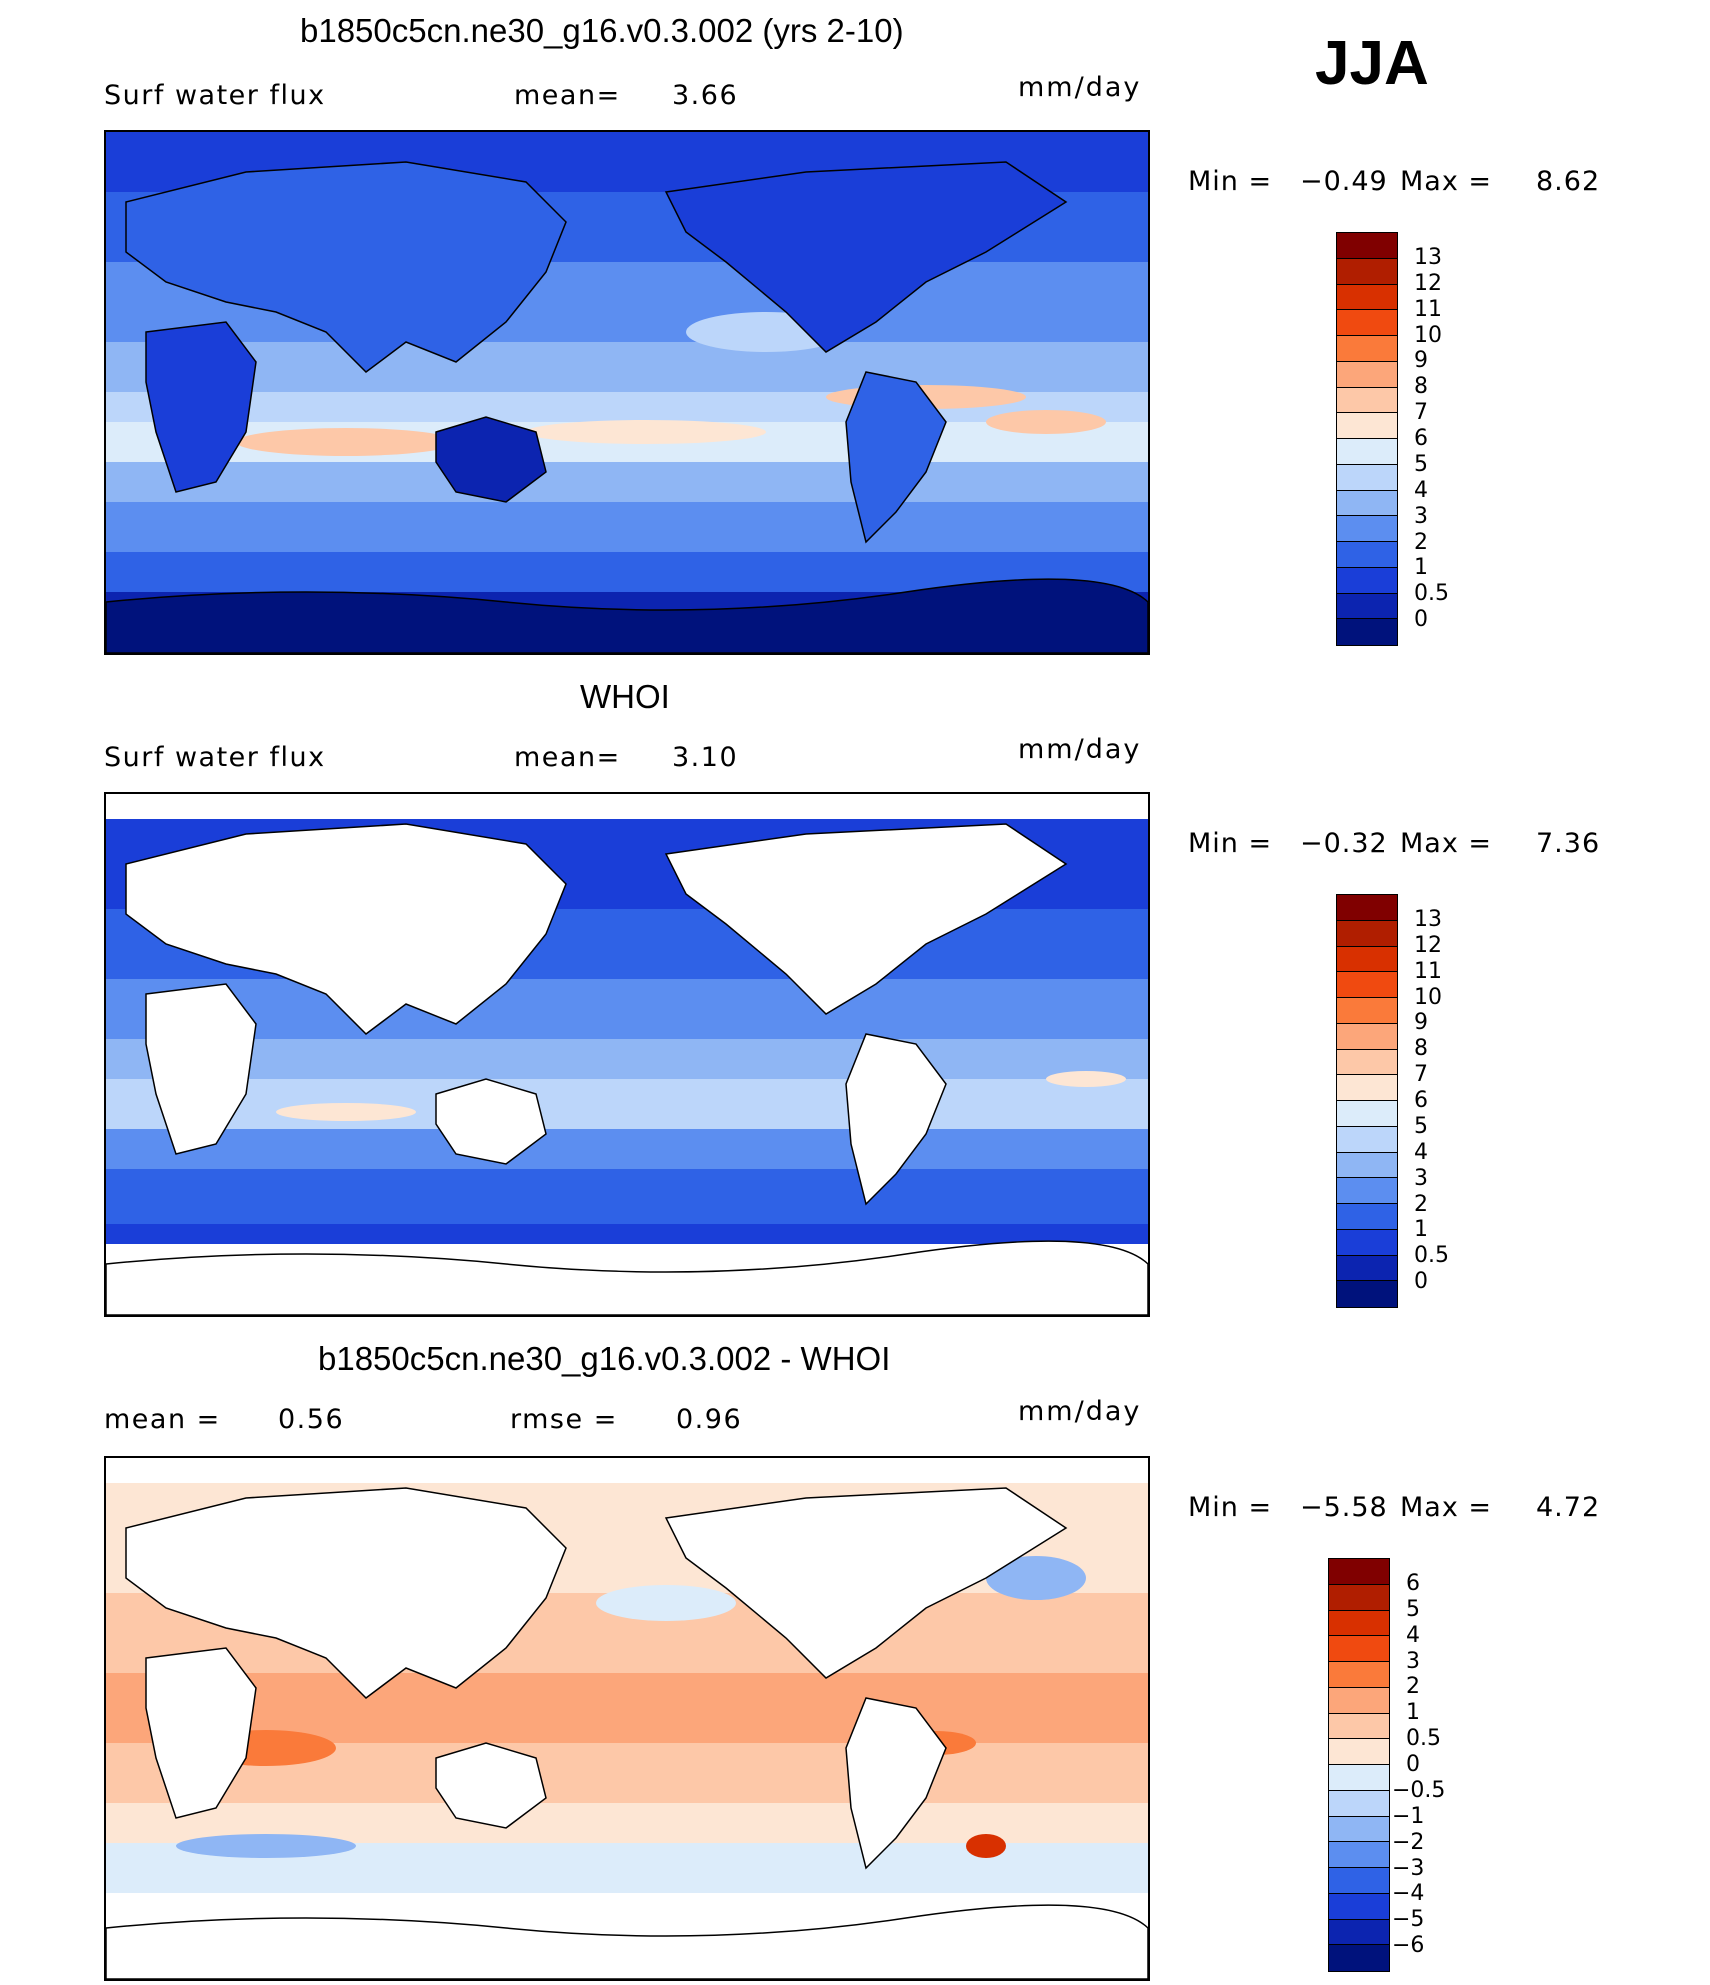 This screenshot has width=1710, height=1985. What do you see at coordinates (1446, 843) in the screenshot?
I see `max-label: Max =` at bounding box center [1446, 843].